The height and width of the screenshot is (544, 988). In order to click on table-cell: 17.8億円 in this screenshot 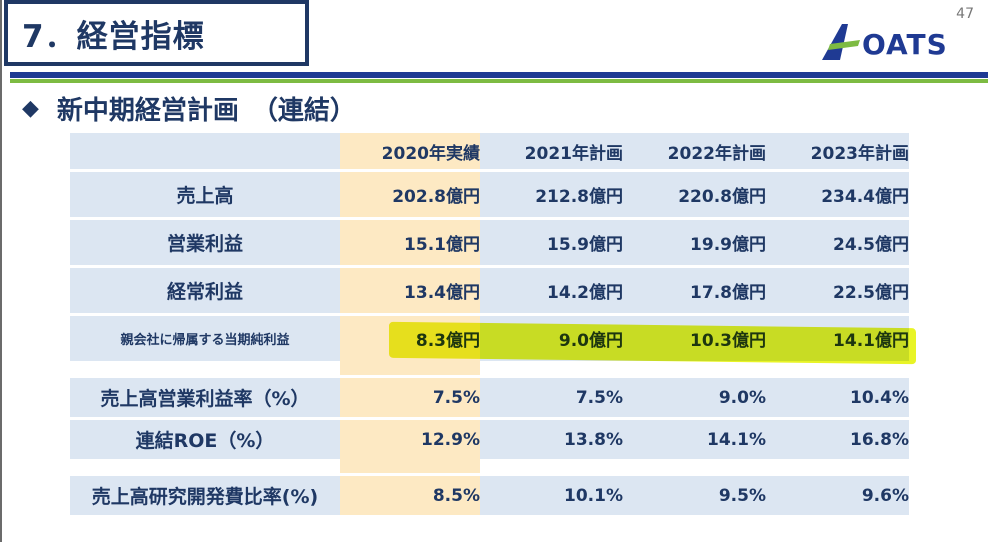, I will do `click(694, 289)`.